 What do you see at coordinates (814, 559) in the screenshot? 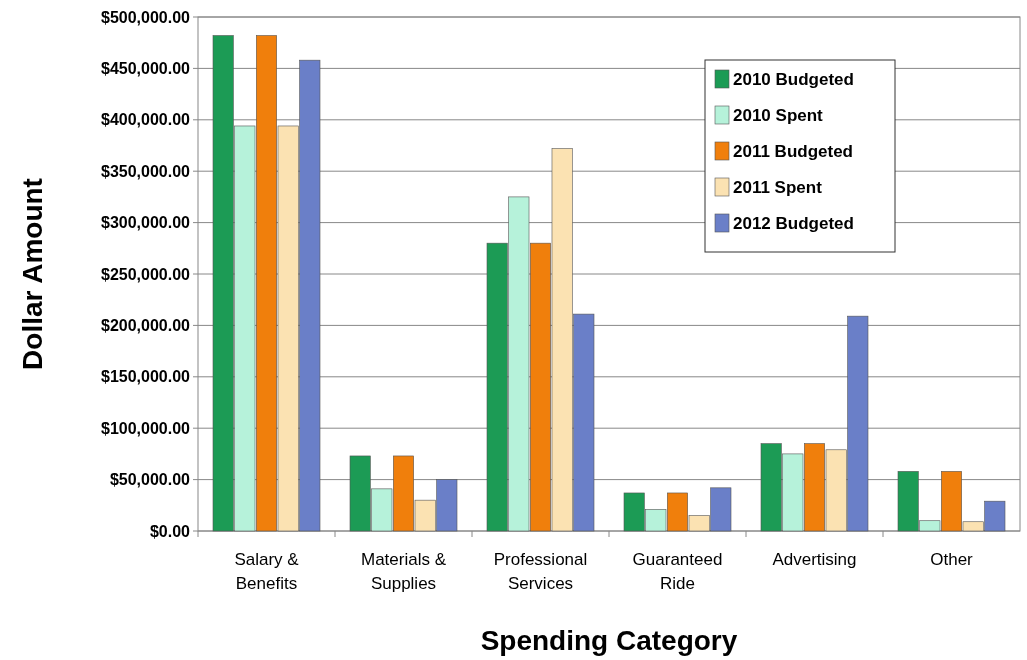
I see `x-tick-label: Advertising` at bounding box center [814, 559].